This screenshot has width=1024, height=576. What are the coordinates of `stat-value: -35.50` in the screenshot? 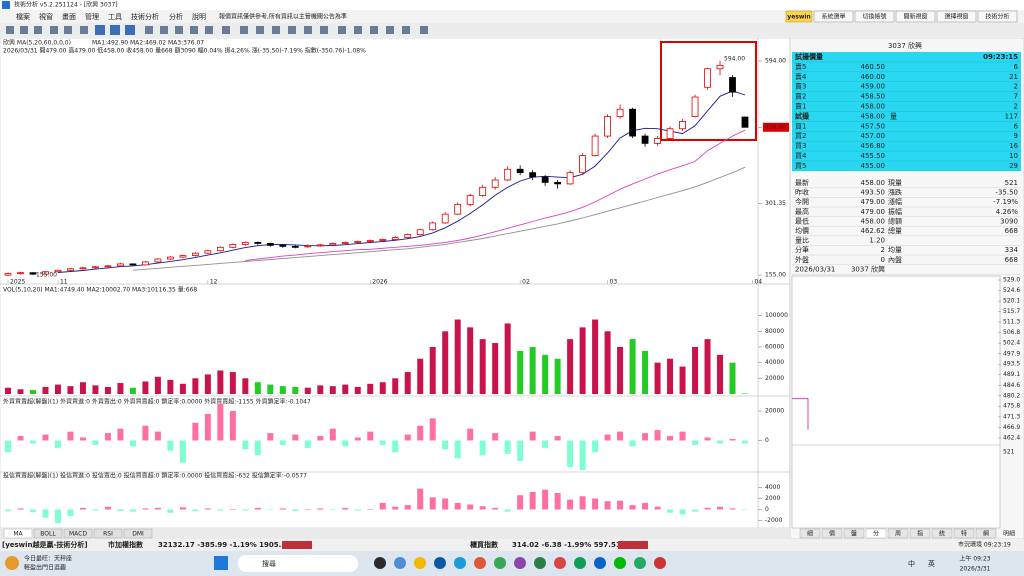 It's located at (1006, 193).